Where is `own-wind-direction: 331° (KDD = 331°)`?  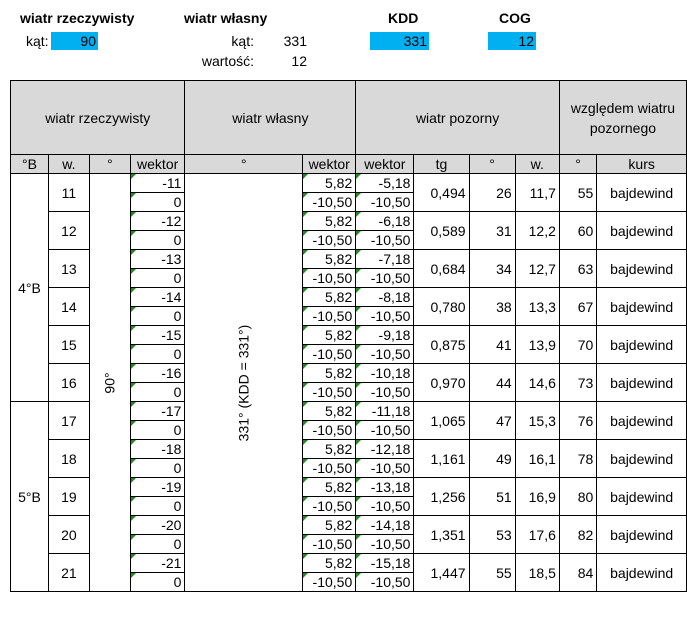 own-wind-direction: 331° (KDD = 331°) is located at coordinates (244, 382).